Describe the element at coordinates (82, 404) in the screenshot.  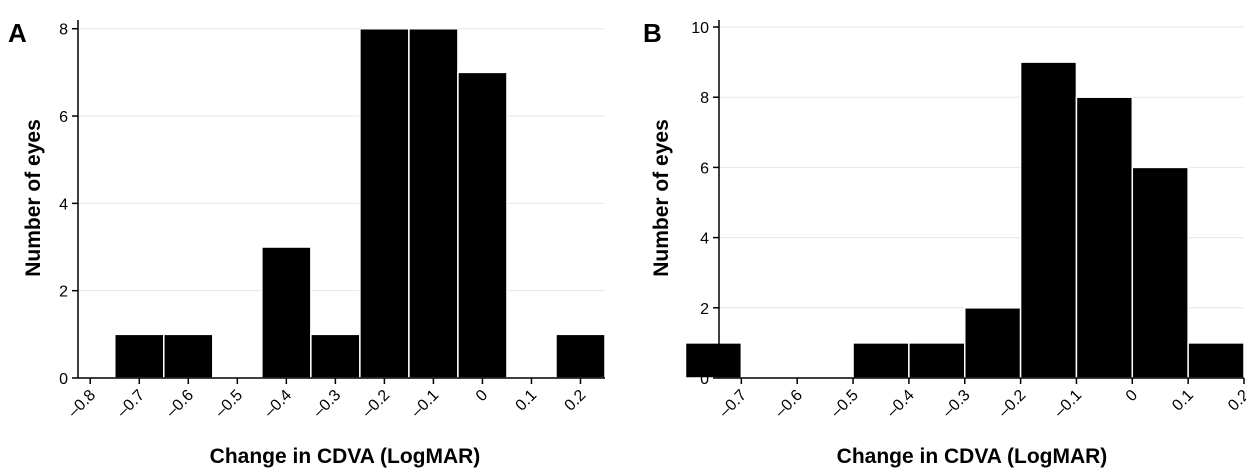
I see `x-tick-label: –0.8` at that location.